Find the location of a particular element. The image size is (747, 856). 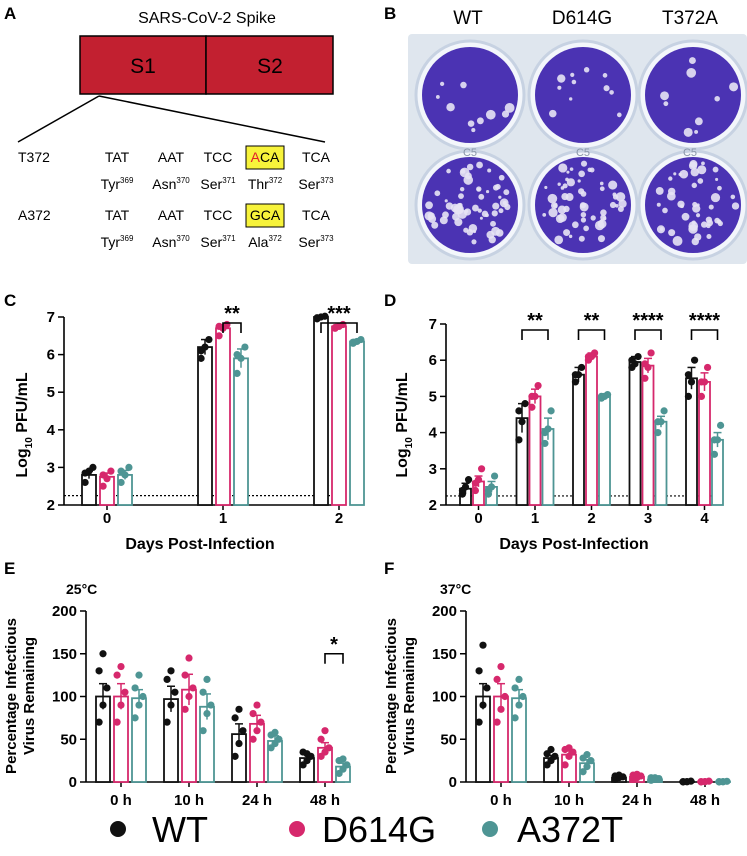

panel-label-b: B is located at coordinates (390, 13).